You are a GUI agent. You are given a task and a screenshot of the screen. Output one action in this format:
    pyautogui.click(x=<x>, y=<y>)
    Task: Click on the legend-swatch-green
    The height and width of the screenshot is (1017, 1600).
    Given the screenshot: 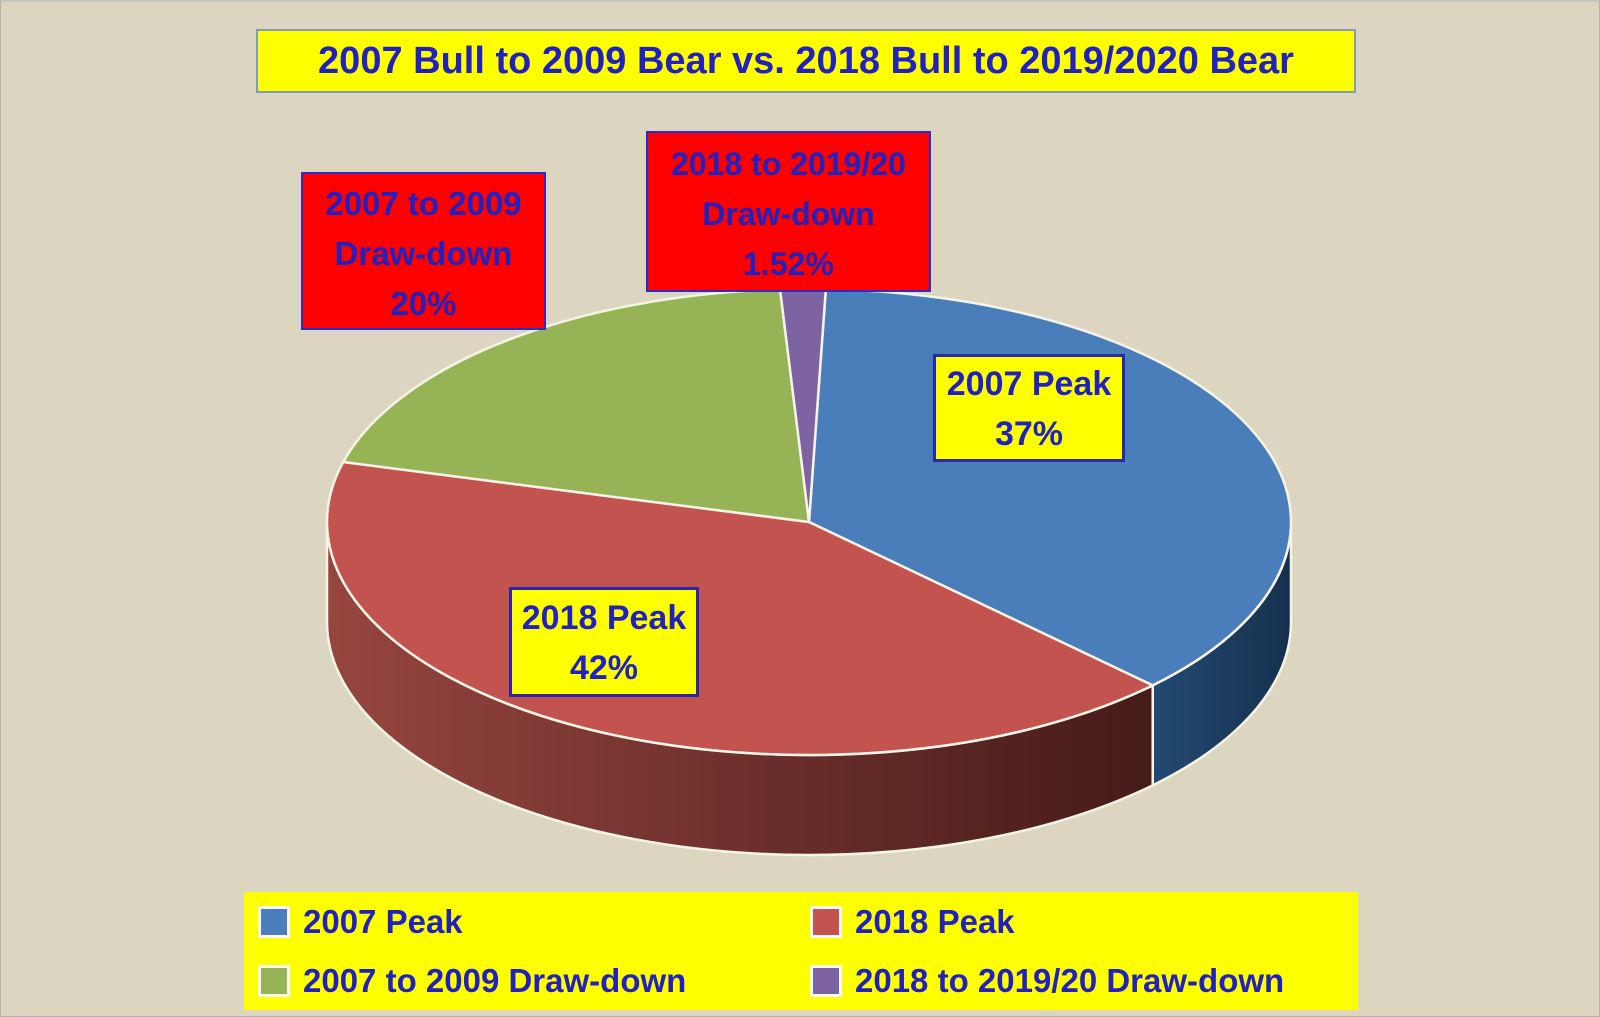 What is the action you would take?
    pyautogui.click(x=274, y=980)
    